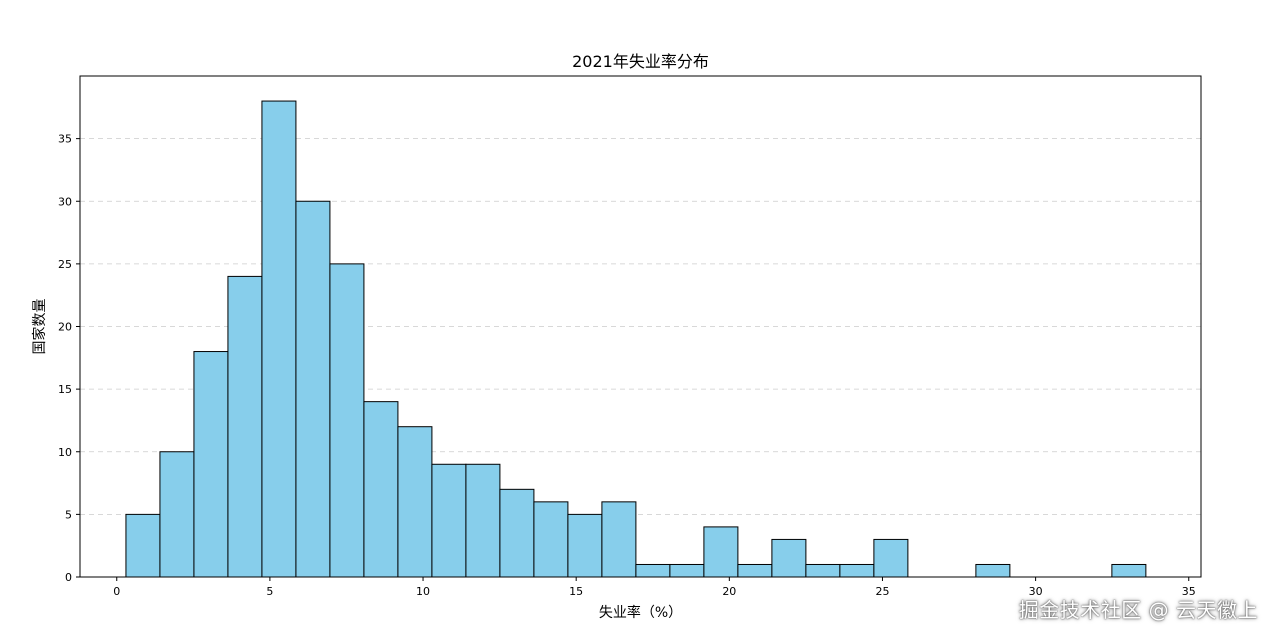 The height and width of the screenshot is (643, 1278). Describe the element at coordinates (729, 591) in the screenshot. I see `x-tick-label: 20` at that location.